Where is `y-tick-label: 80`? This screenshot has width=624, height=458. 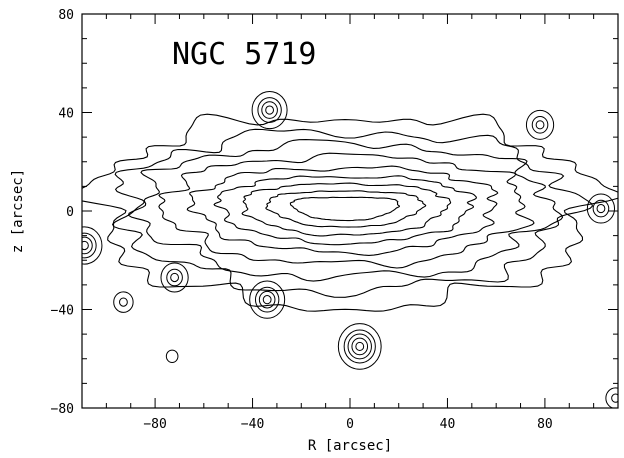
y-tick-label: 80 is located at coordinates (66, 15).